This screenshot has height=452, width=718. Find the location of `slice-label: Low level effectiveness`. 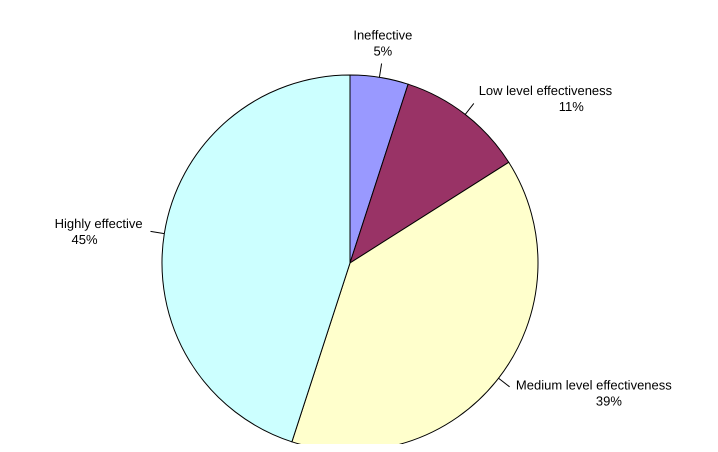

slice-label: Low level effectiveness is located at coordinates (545, 90).